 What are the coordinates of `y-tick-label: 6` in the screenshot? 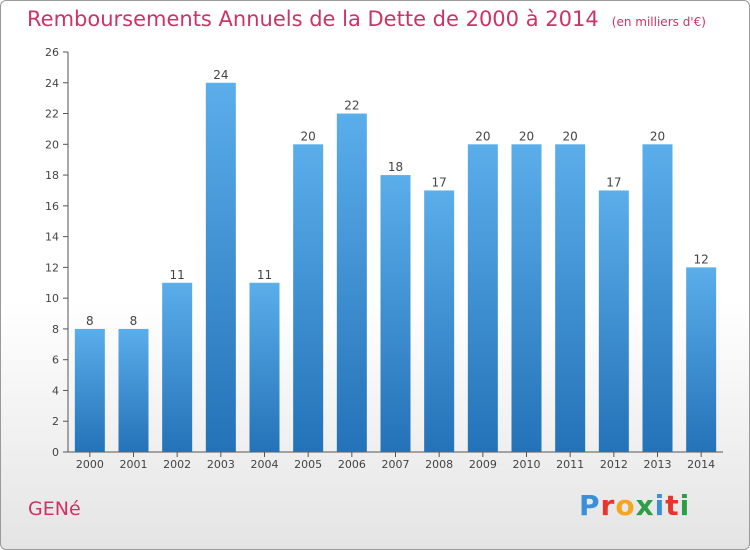 It's located at (55, 360).